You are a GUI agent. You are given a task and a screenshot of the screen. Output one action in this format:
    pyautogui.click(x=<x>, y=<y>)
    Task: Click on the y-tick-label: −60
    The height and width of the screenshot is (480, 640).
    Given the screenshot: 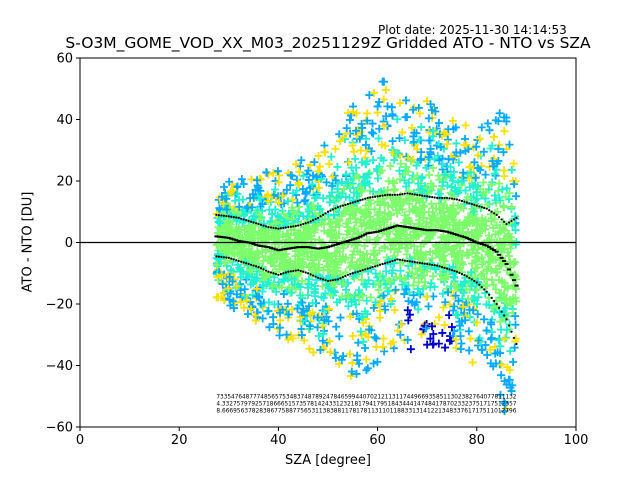 What is the action you would take?
    pyautogui.click(x=59, y=428)
    